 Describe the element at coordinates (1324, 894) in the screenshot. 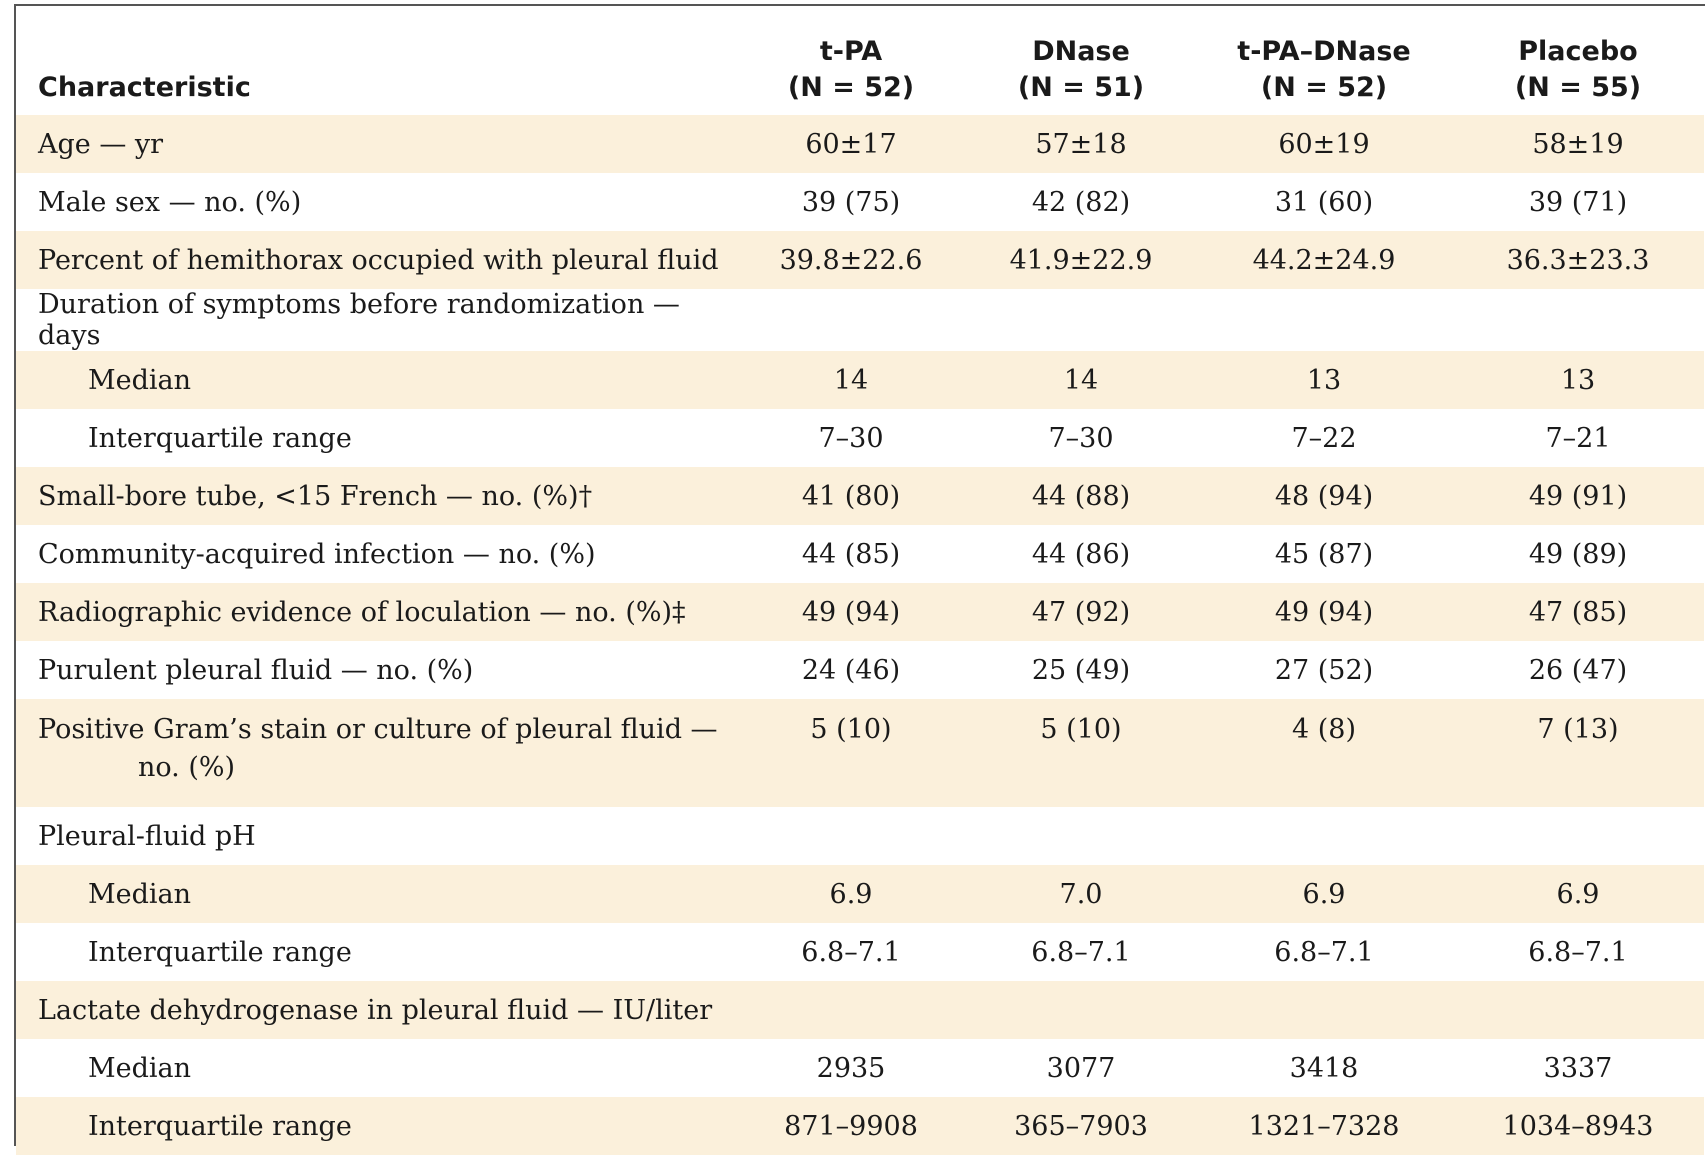

I see `cell-t-pa-dnase: 6.9` at that location.